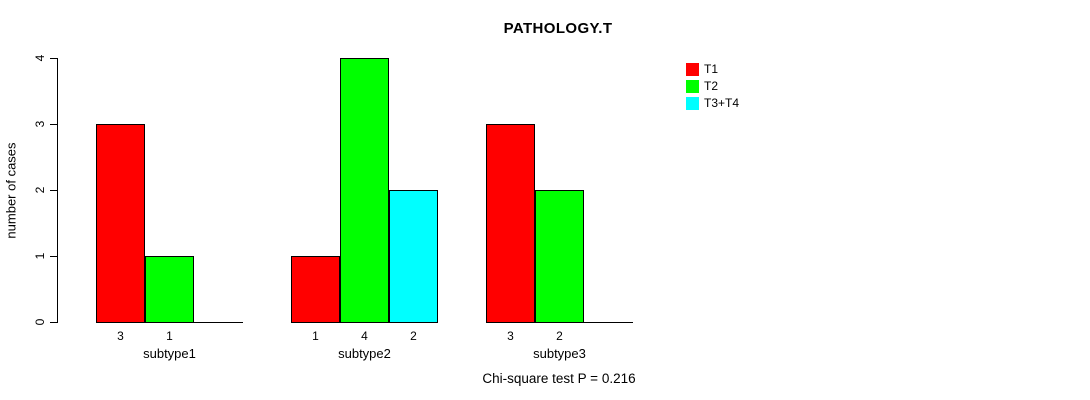  What do you see at coordinates (11, 190) in the screenshot?
I see `y-axis-label: number of cases` at bounding box center [11, 190].